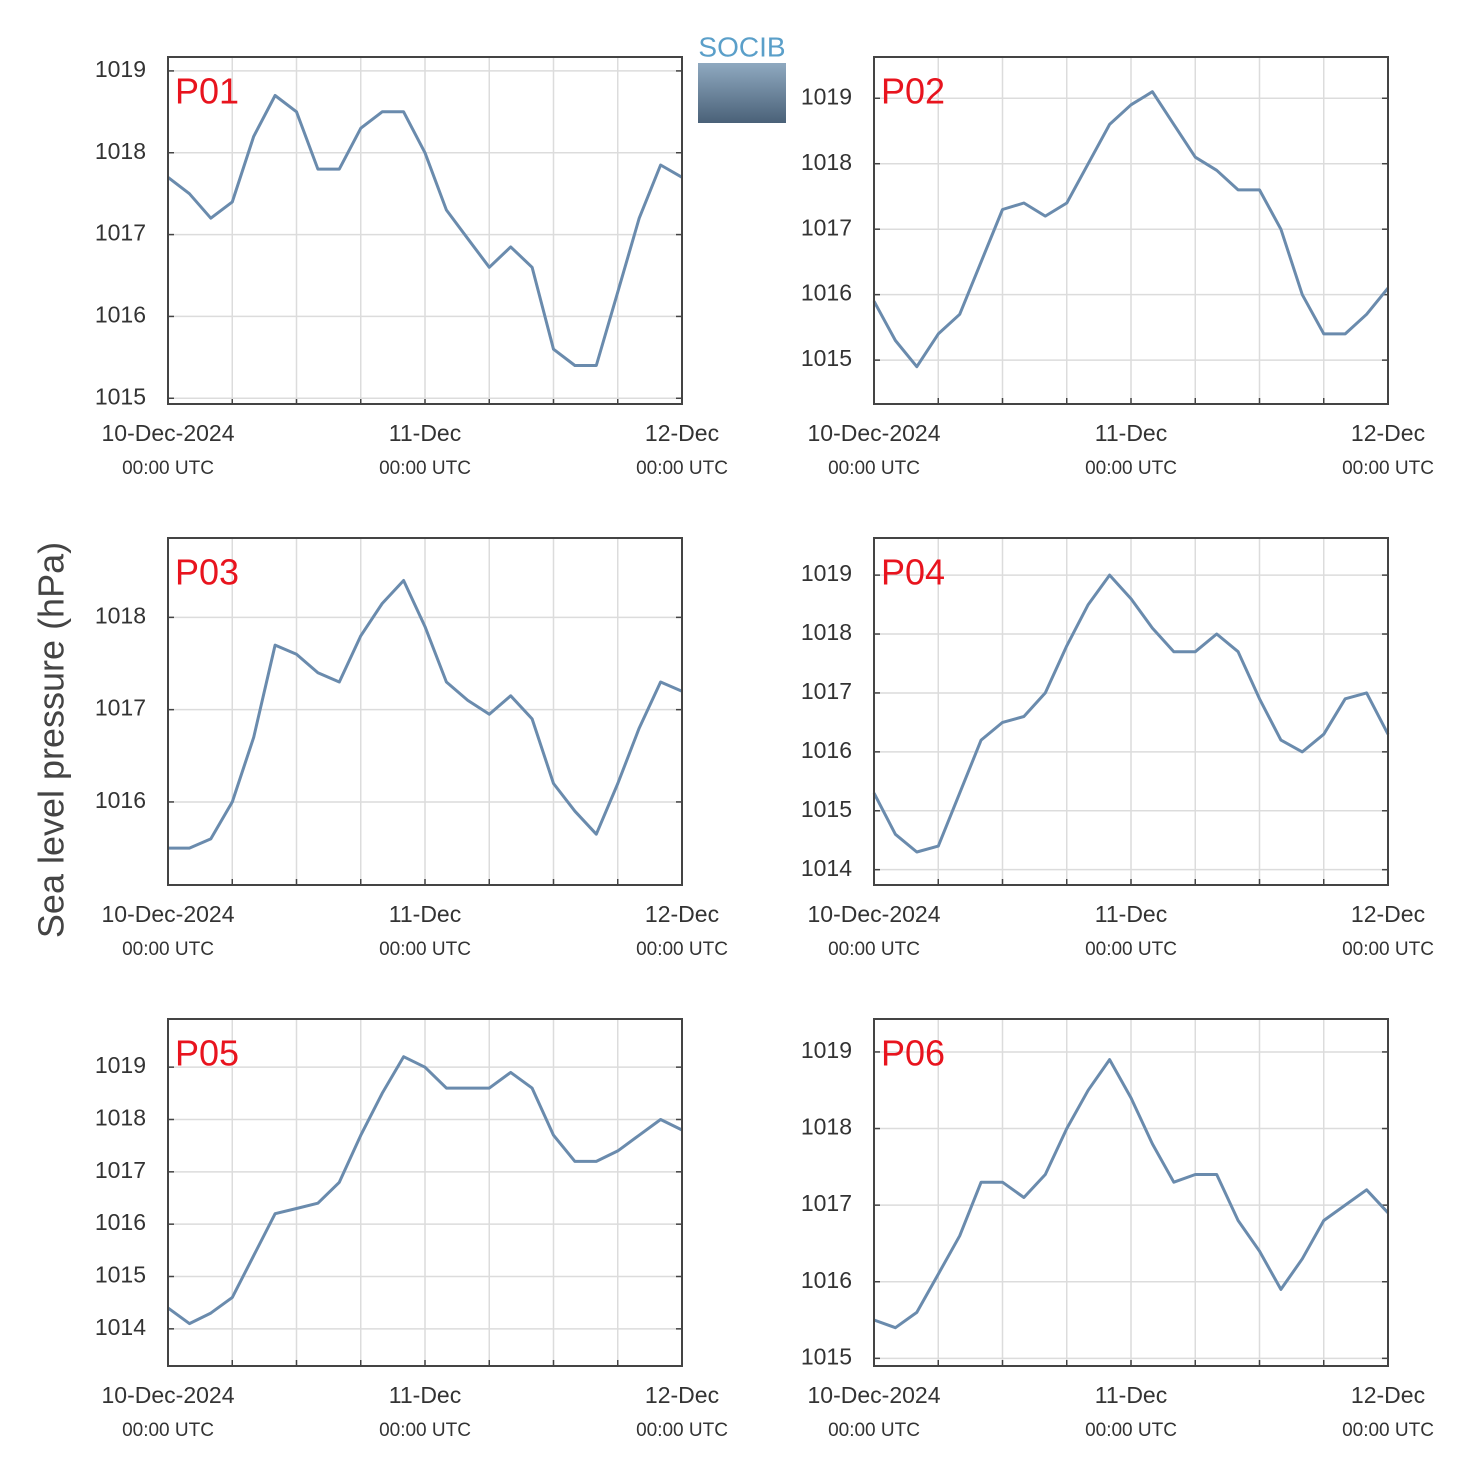 This screenshot has height=1474, width=1462. What do you see at coordinates (207, 572) in the screenshot?
I see `panel-title: P03` at bounding box center [207, 572].